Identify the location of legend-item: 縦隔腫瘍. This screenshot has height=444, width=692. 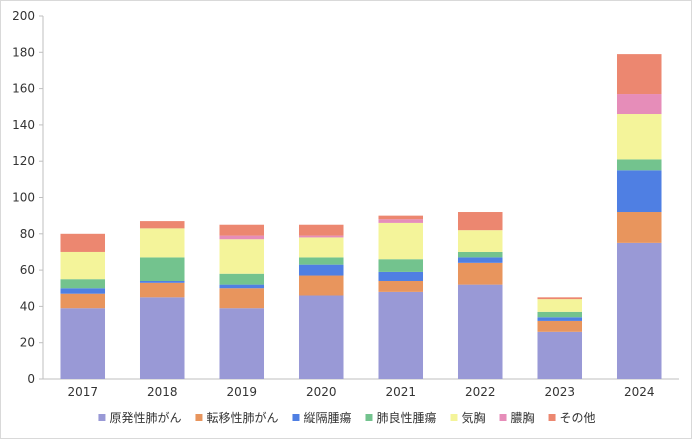
(321, 417).